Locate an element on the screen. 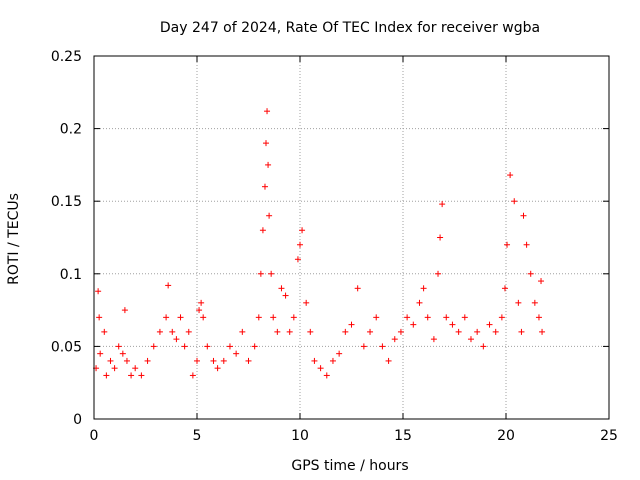  x-tick-label: 5 is located at coordinates (197, 436).